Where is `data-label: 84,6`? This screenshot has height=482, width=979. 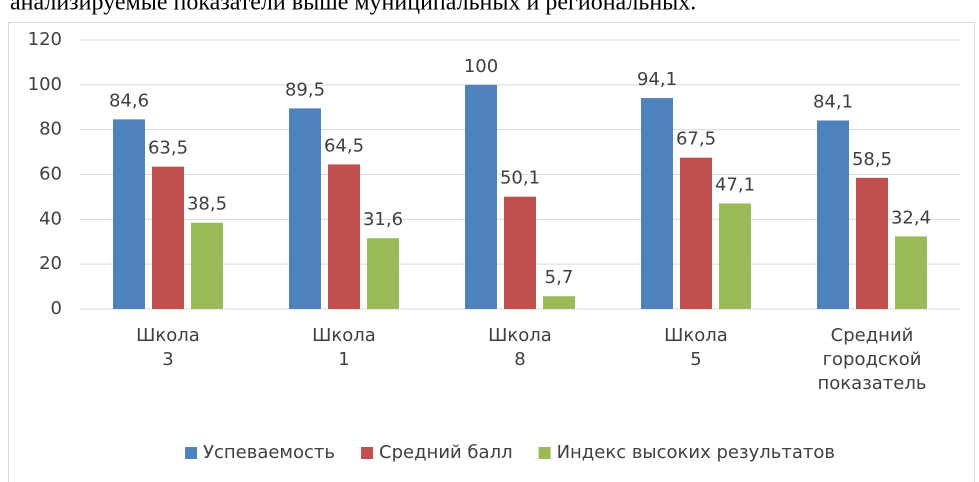 data-label: 84,6 is located at coordinates (129, 100).